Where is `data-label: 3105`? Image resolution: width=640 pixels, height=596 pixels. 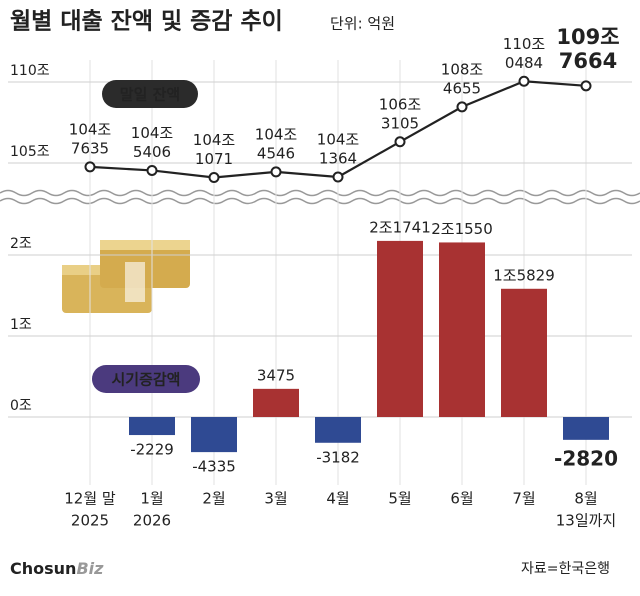 data-label: 3105 is located at coordinates (400, 123).